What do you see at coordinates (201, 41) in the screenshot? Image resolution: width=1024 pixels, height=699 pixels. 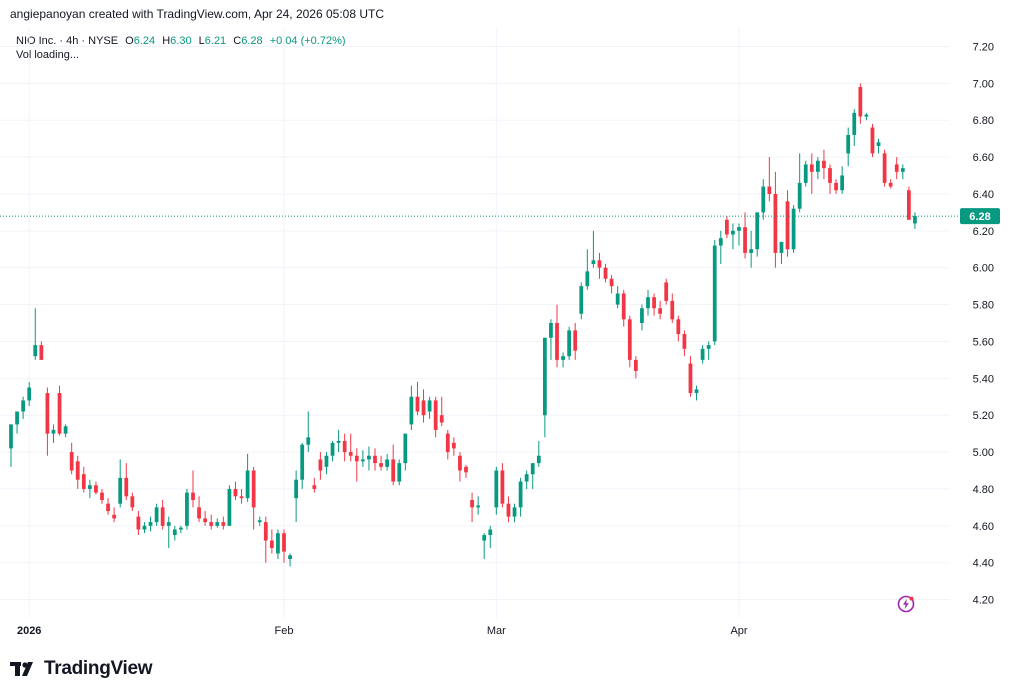 I see `low-label: L` at bounding box center [201, 41].